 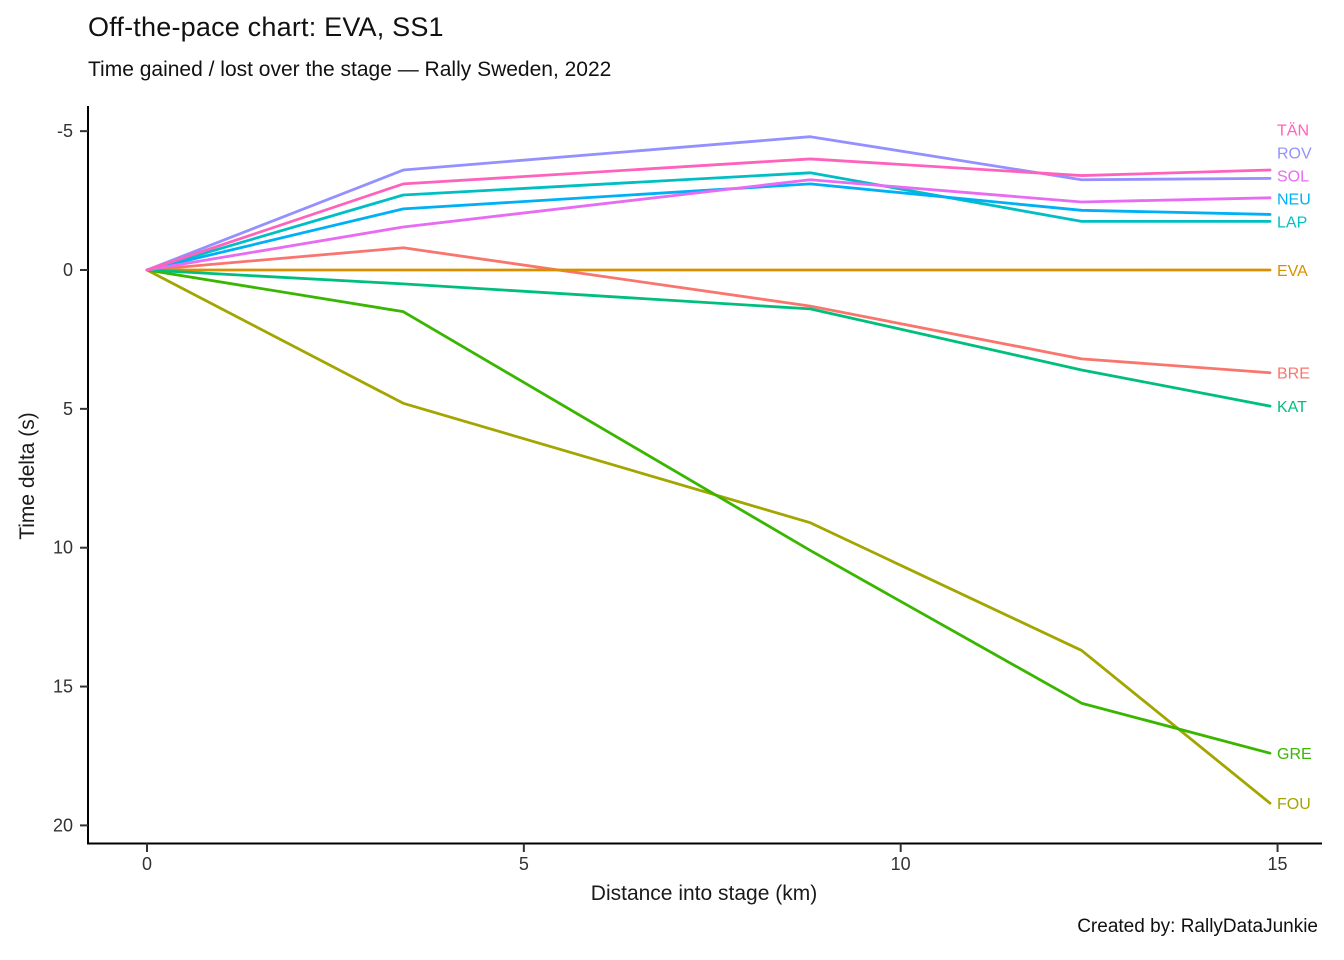 I want to click on chart-caption: Created by: RallyDataJunkie, so click(x=1197, y=926).